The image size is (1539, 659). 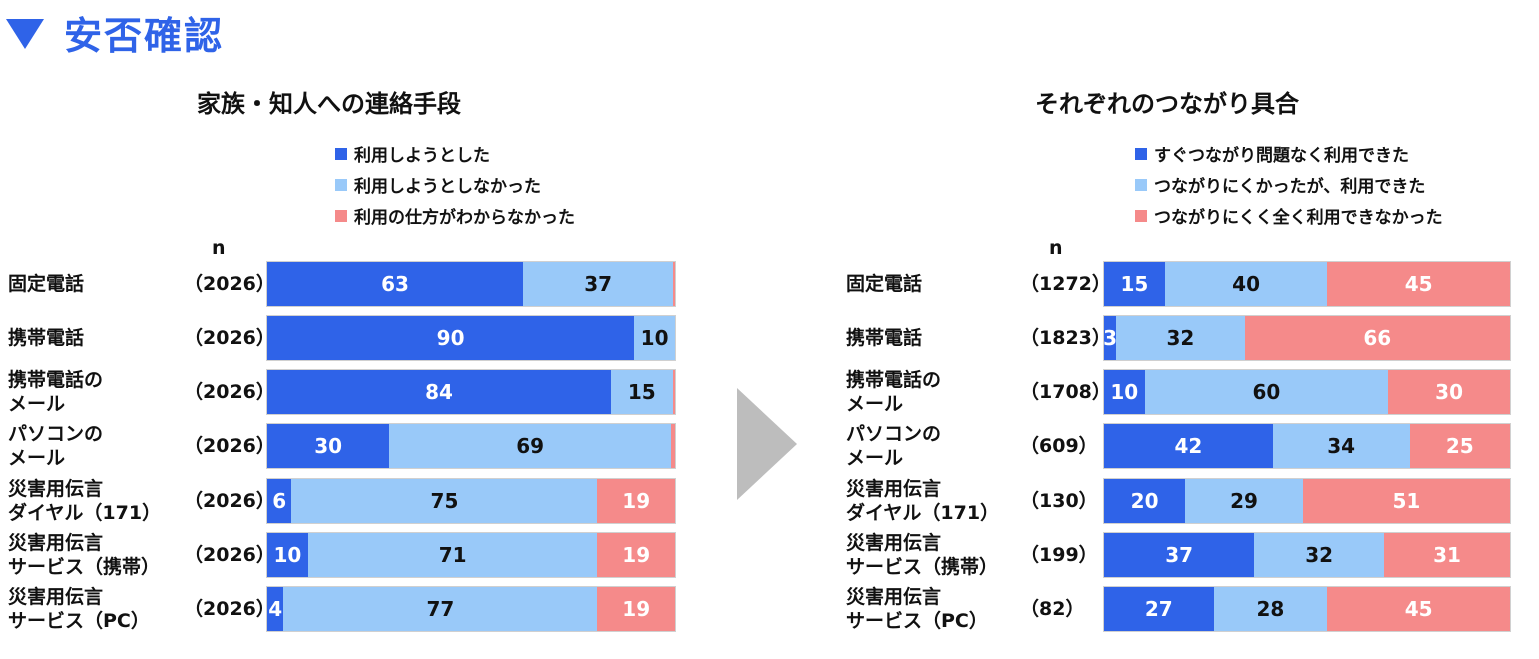 What do you see at coordinates (79, 621) in the screenshot?
I see `category-label-line: サービス（PC）` at bounding box center [79, 621].